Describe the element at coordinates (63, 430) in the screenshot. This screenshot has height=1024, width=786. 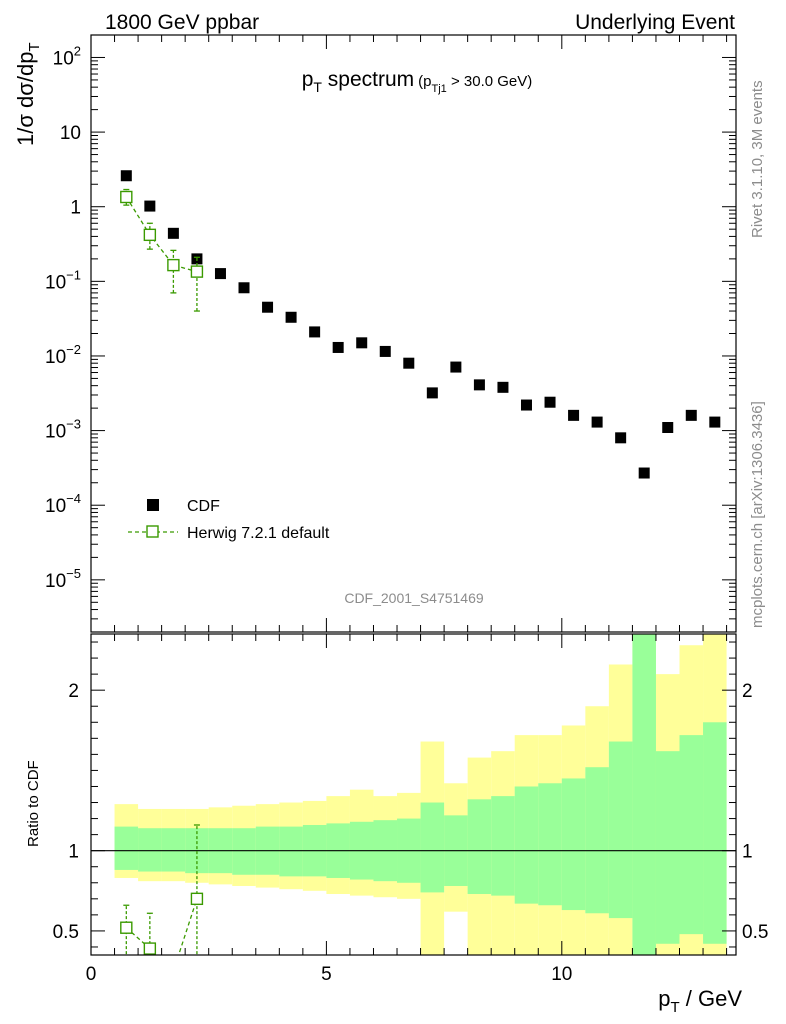
I see `main-ytick-label: 10⁻³` at that location.